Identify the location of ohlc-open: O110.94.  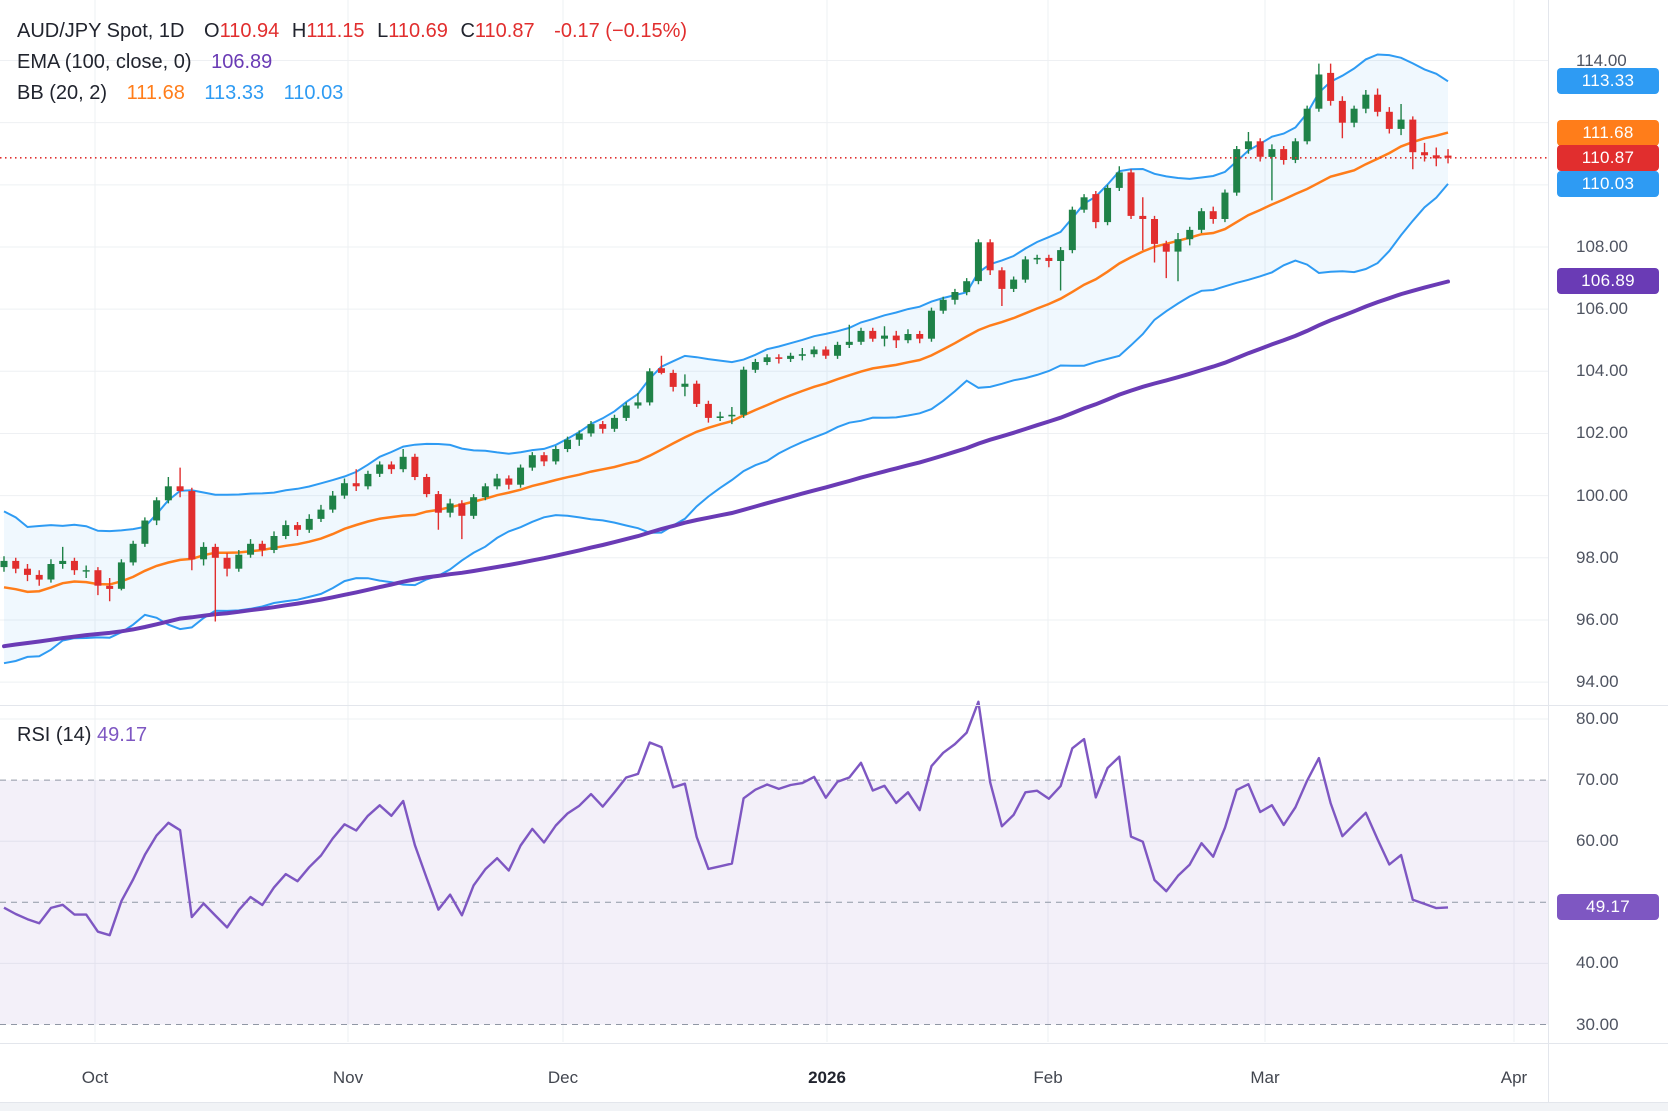
(242, 31).